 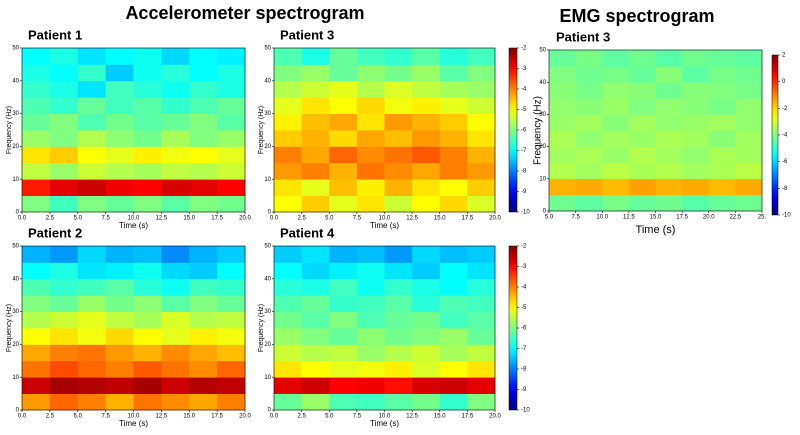 I want to click on x-axis-label: Time (s), so click(x=656, y=230).